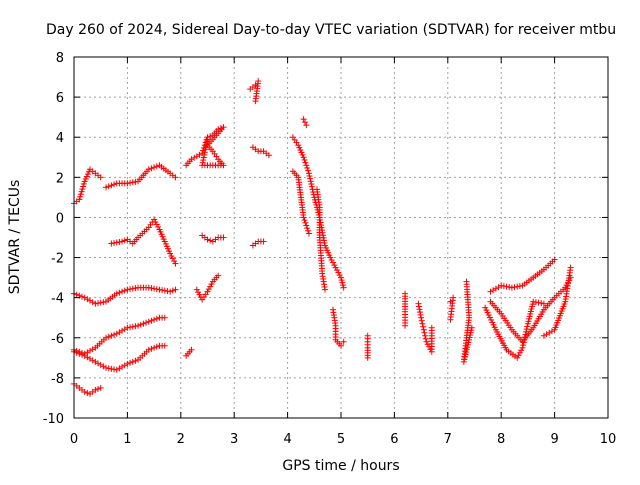  What do you see at coordinates (53, 419) in the screenshot?
I see `y-tick-label: -10` at bounding box center [53, 419].